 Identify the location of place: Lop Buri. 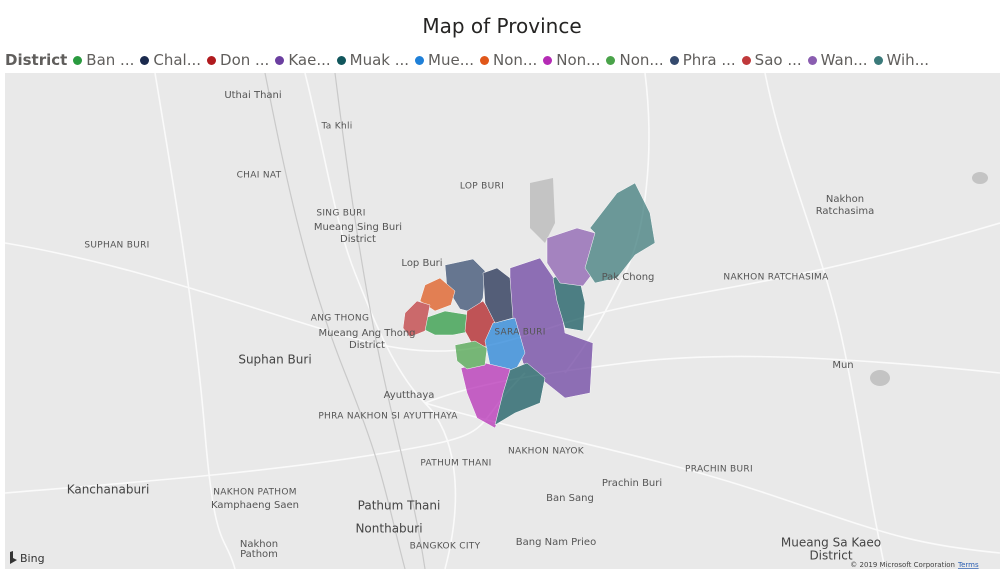
(421, 263).